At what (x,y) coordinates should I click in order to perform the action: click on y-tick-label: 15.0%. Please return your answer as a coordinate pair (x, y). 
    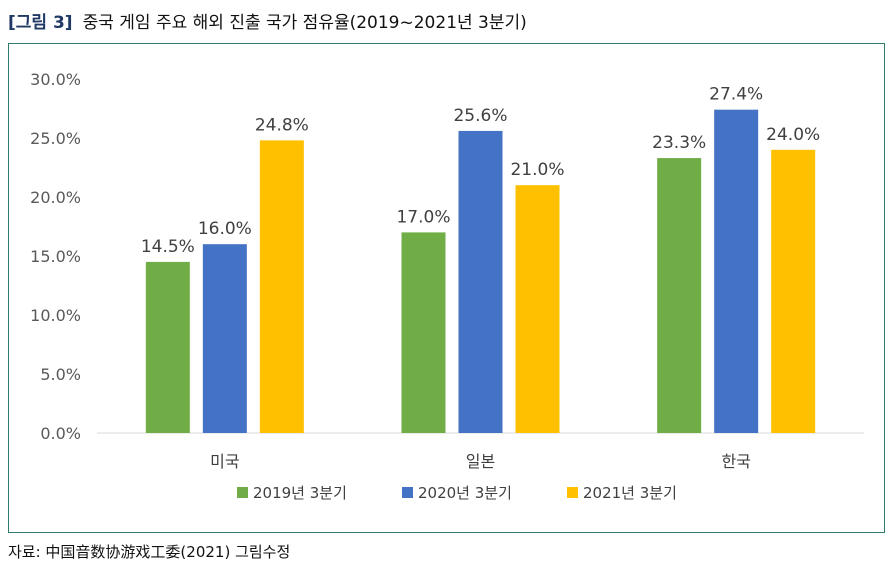
    Looking at the image, I should click on (55, 256).